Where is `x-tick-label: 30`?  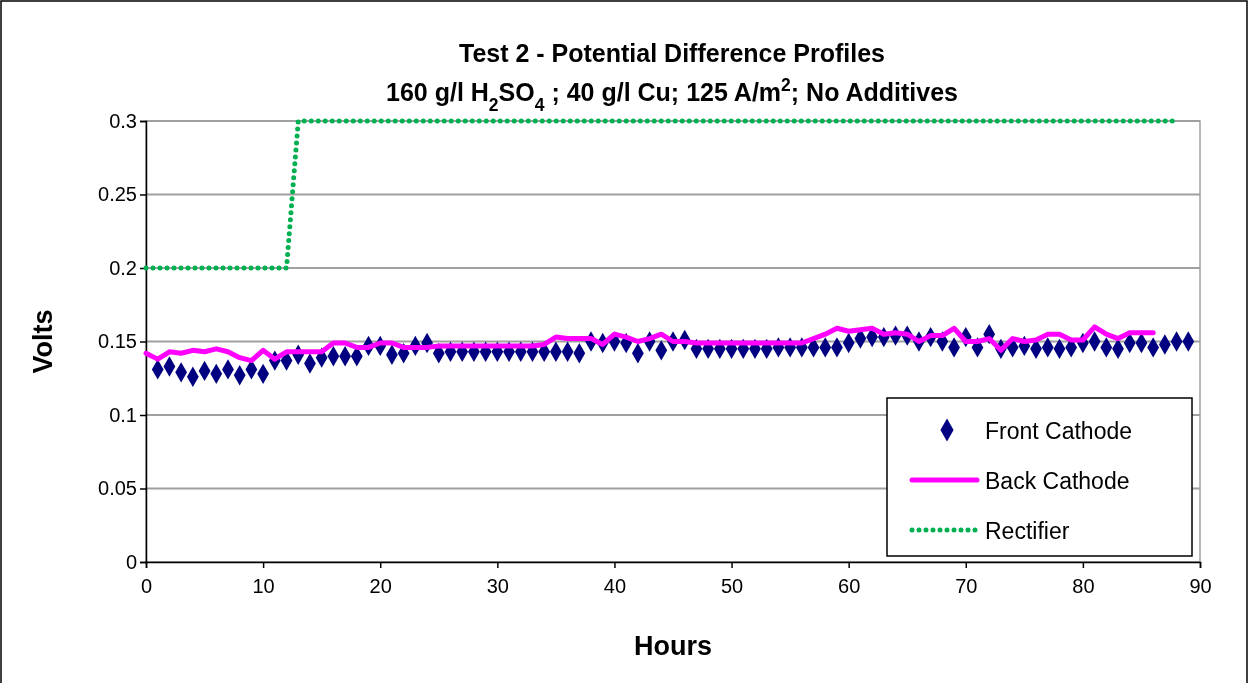 x-tick-label: 30 is located at coordinates (497, 586).